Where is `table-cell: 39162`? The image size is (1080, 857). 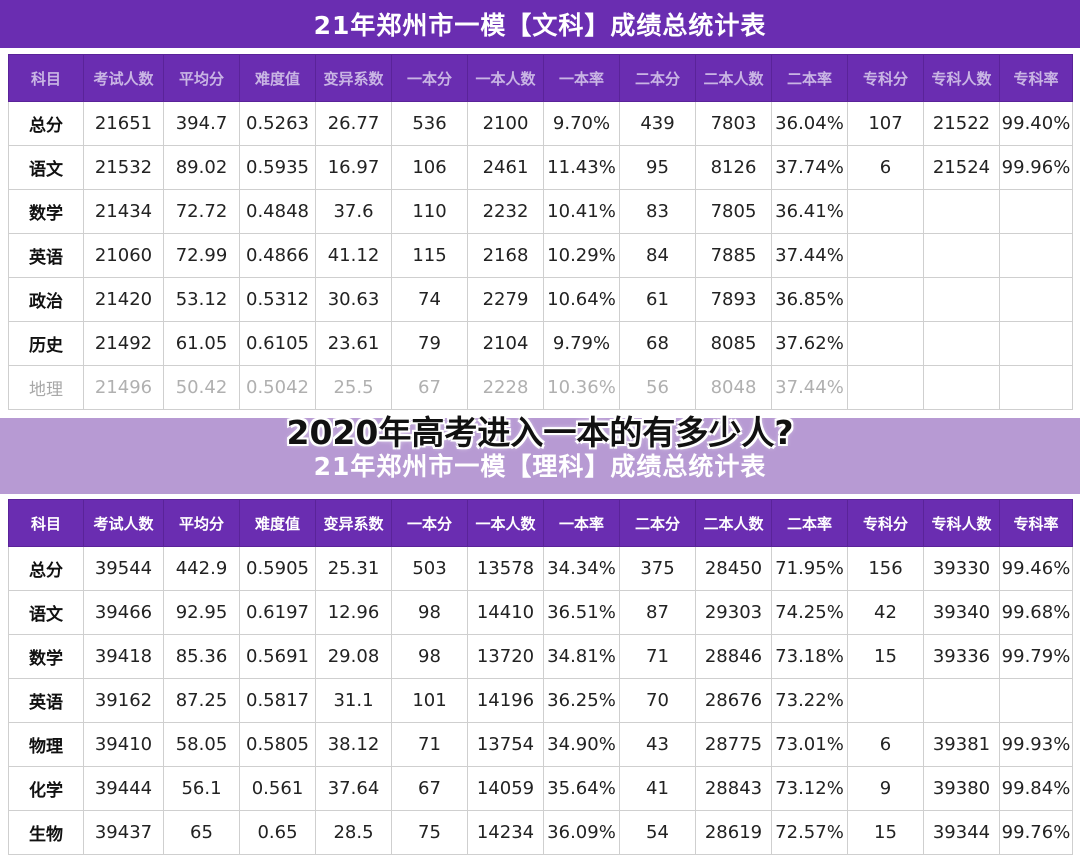 table-cell: 39162 is located at coordinates (123, 700).